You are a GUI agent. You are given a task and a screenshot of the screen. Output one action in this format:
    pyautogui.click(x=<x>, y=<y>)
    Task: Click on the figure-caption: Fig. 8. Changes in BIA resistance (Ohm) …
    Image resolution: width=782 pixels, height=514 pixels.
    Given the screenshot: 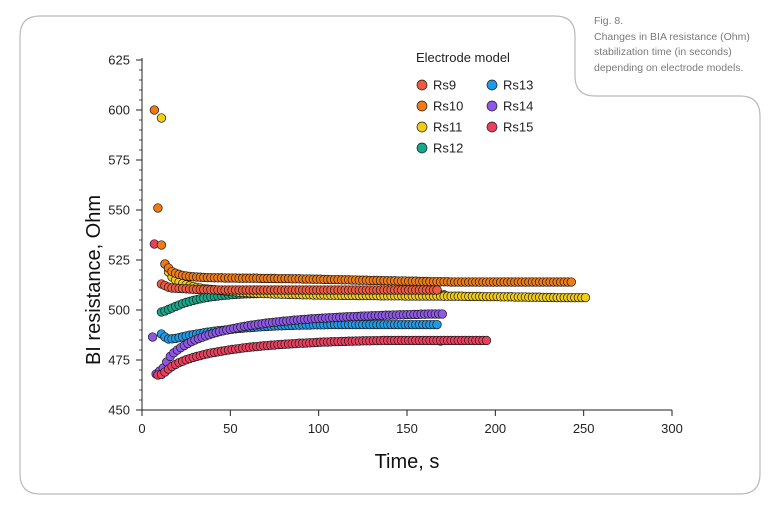 What is the action you would take?
    pyautogui.click(x=686, y=45)
    